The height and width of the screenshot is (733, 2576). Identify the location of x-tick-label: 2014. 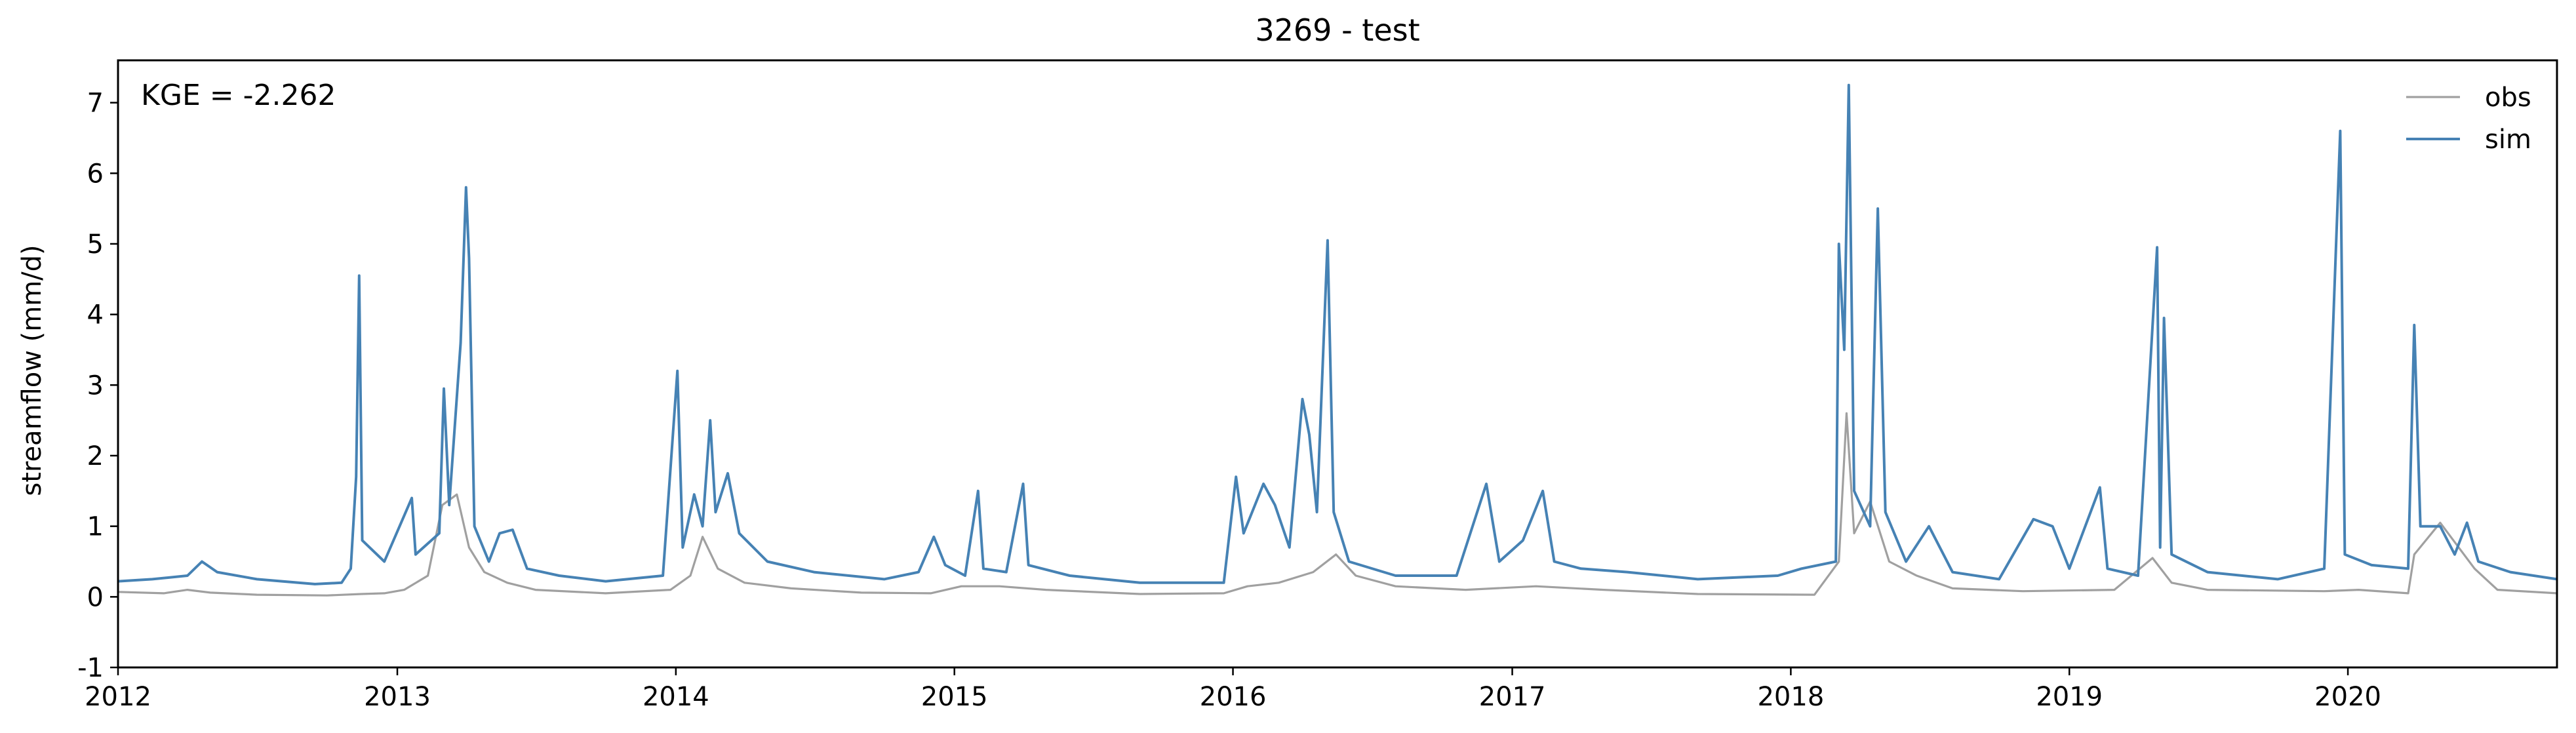
(676, 697).